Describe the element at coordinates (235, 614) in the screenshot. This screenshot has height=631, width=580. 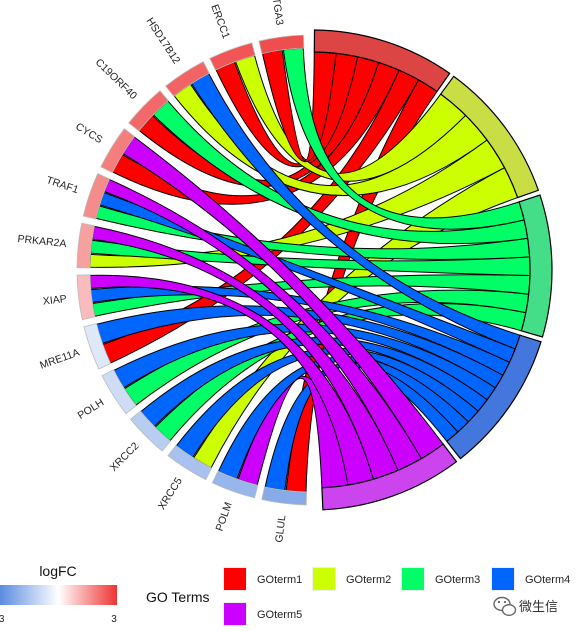
I see `term-legend-swatch-goterm5` at that location.